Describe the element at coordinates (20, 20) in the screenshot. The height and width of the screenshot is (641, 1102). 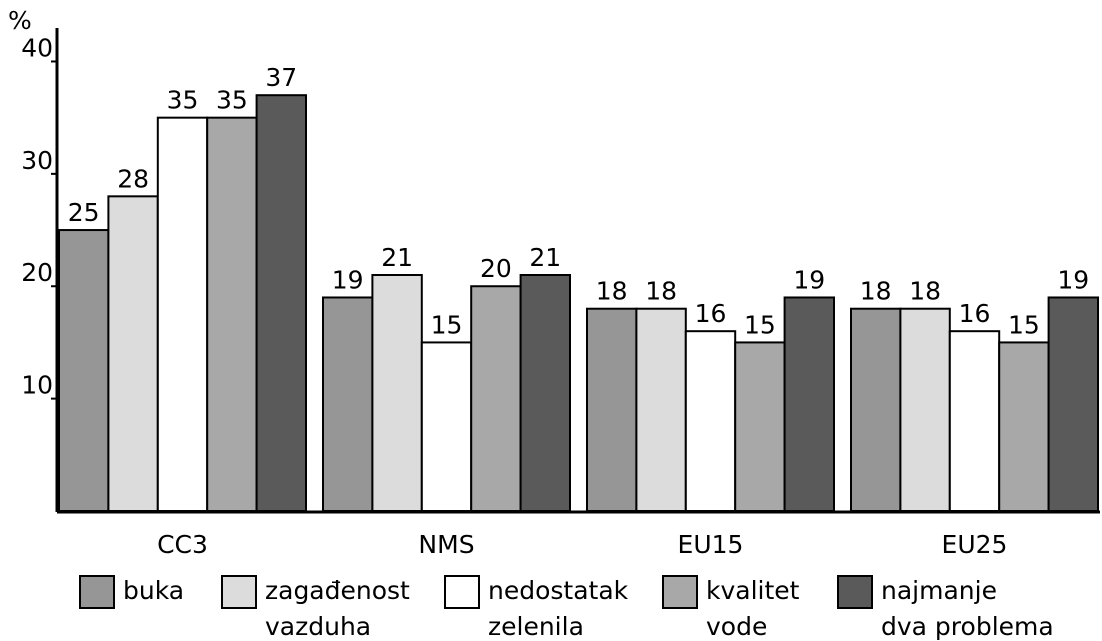
I see `y-axis-label: %` at that location.